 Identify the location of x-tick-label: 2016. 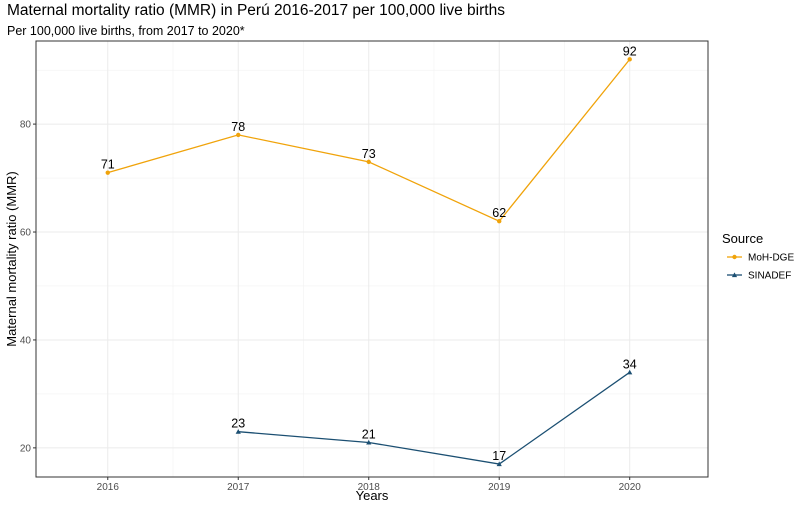
(108, 487).